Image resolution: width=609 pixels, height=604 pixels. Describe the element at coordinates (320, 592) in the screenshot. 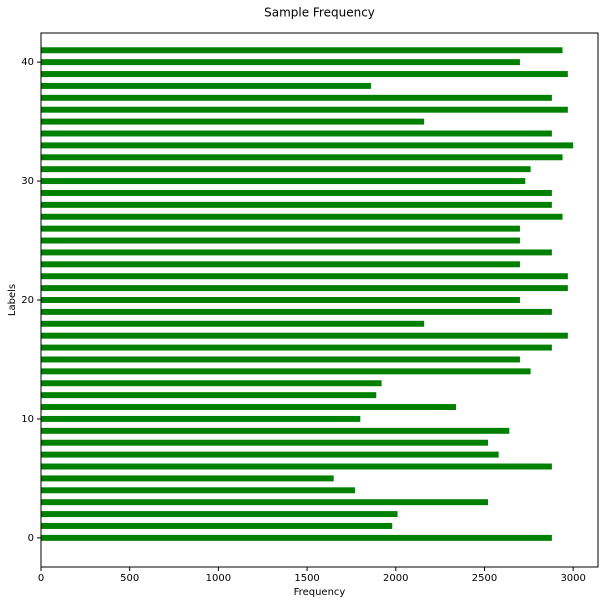

I see `x-axis-label: Frequency` at that location.